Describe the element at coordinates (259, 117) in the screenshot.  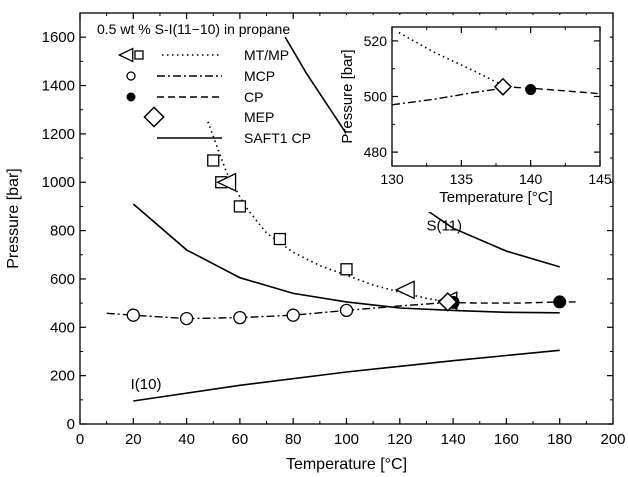
I see `legend-mep-label: MEP` at that location.